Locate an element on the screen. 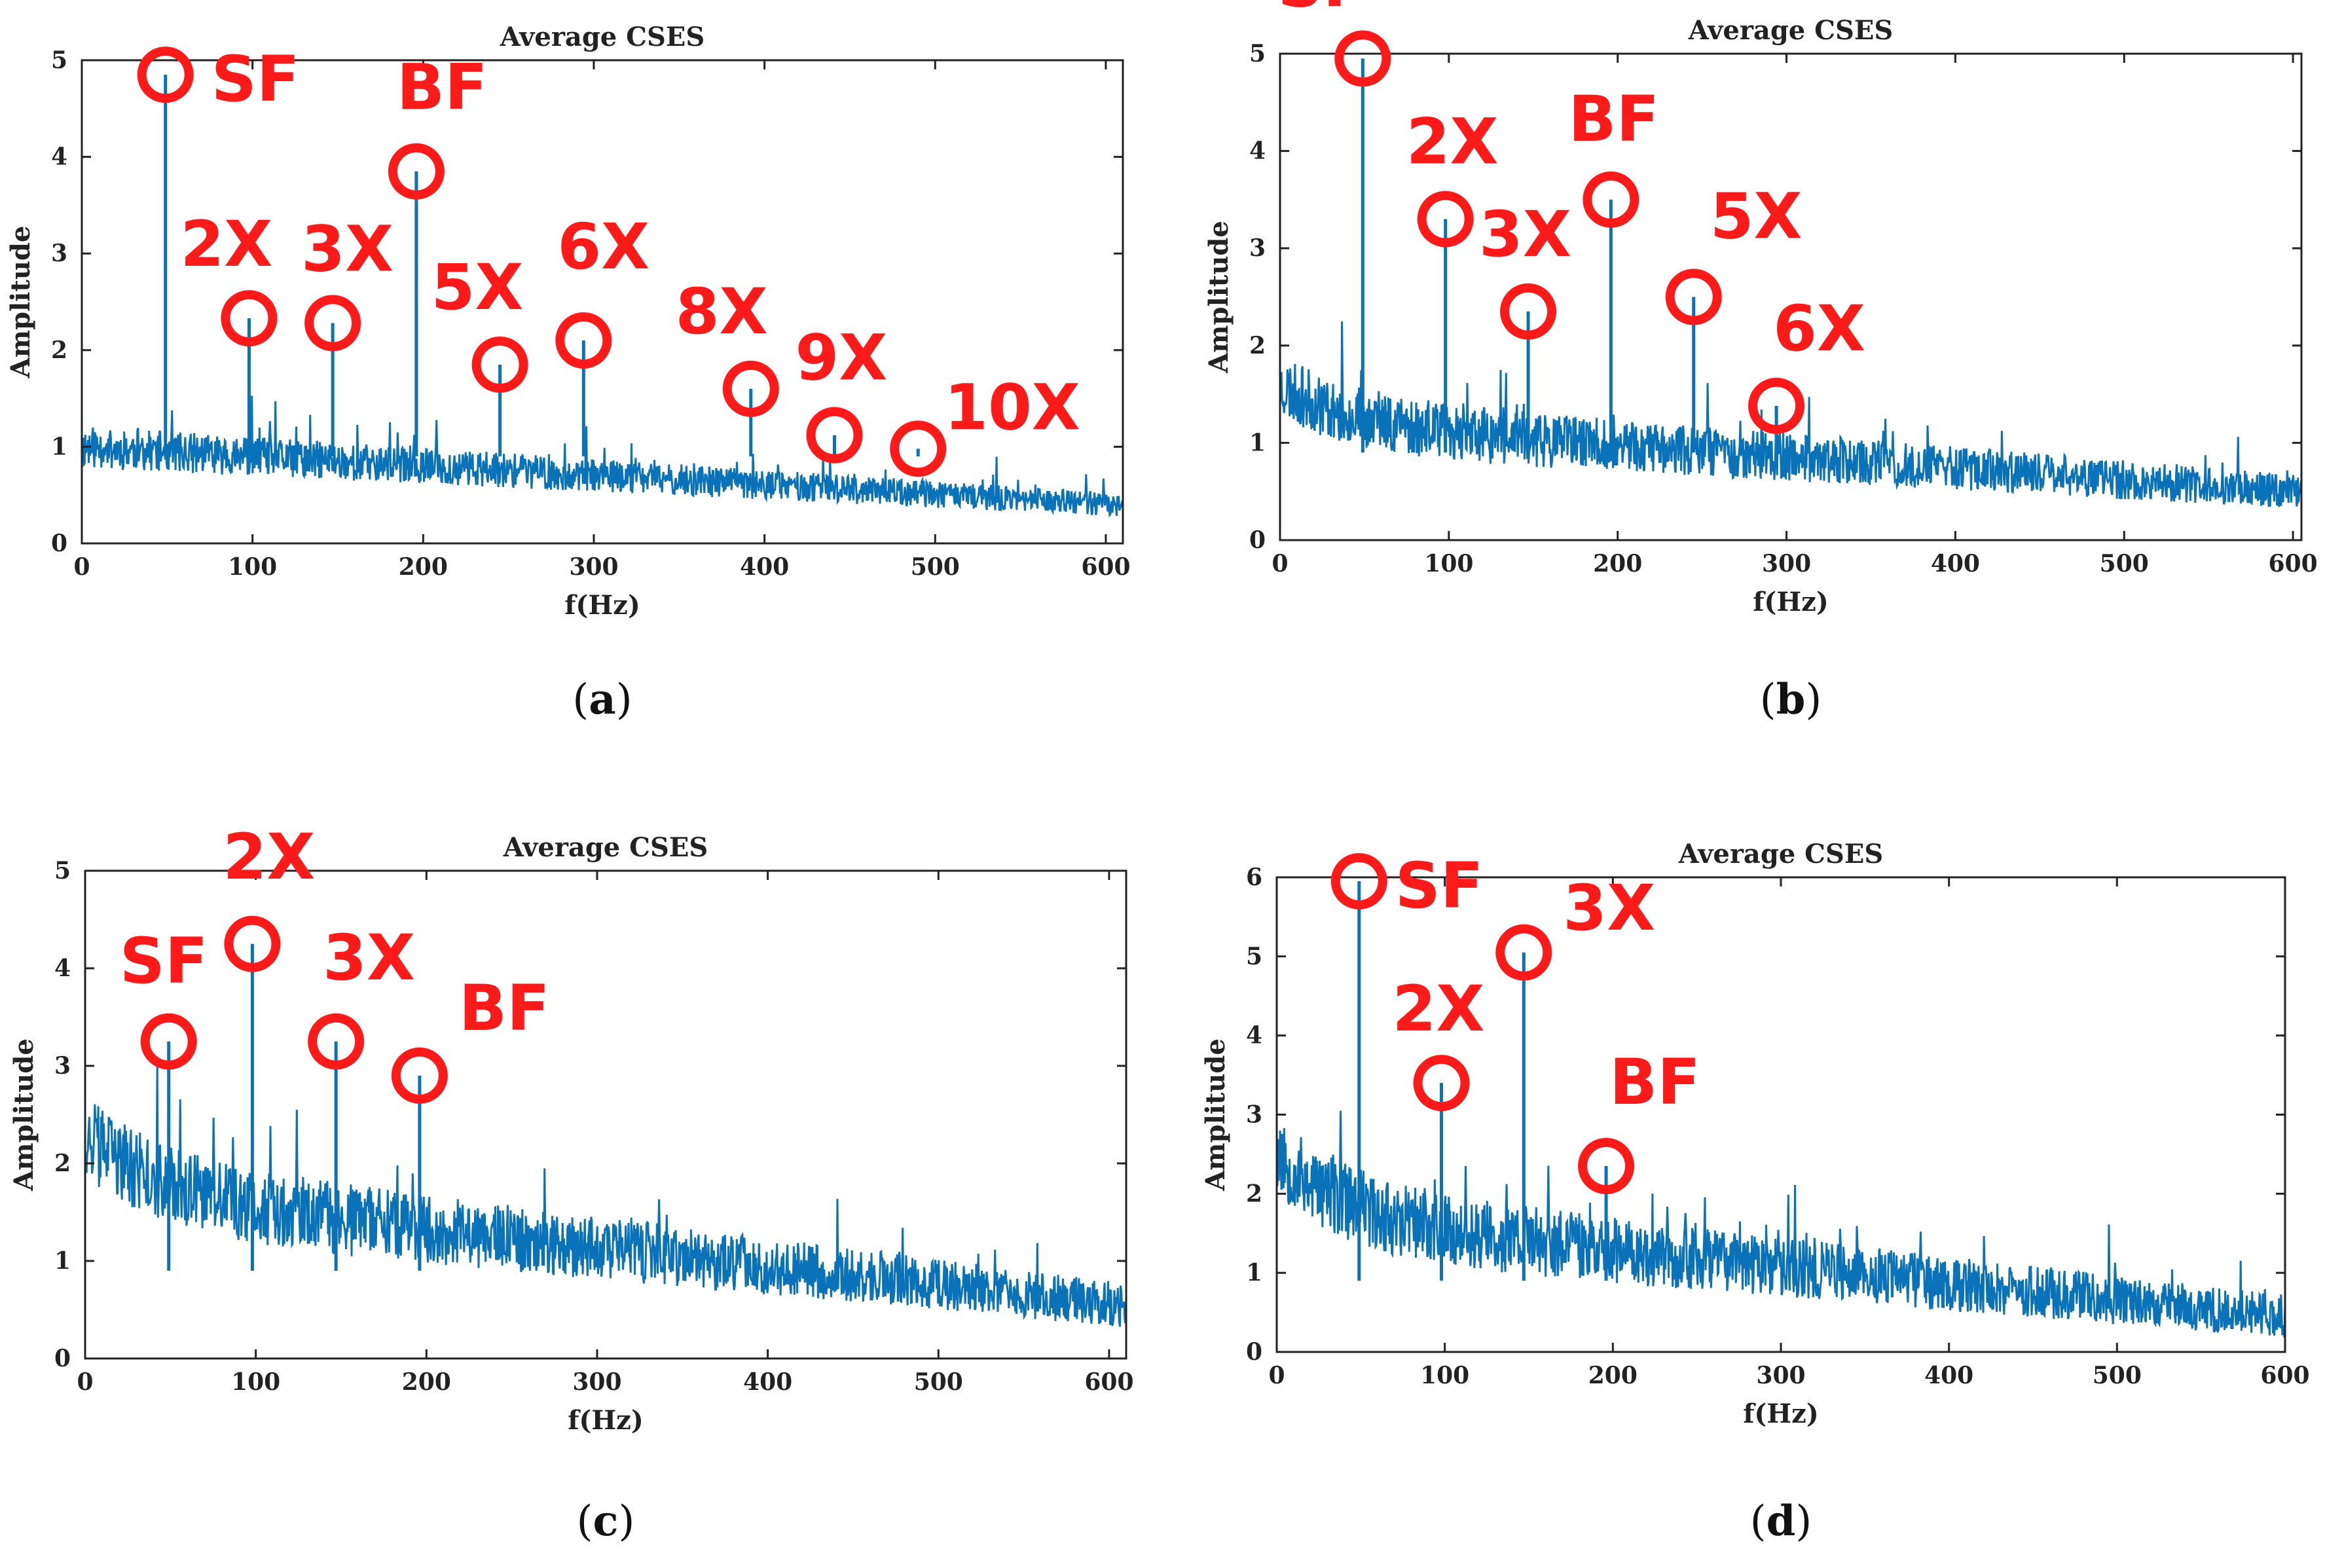 The image size is (2325, 1568). panel-caption: (d) is located at coordinates (1781, 1521).